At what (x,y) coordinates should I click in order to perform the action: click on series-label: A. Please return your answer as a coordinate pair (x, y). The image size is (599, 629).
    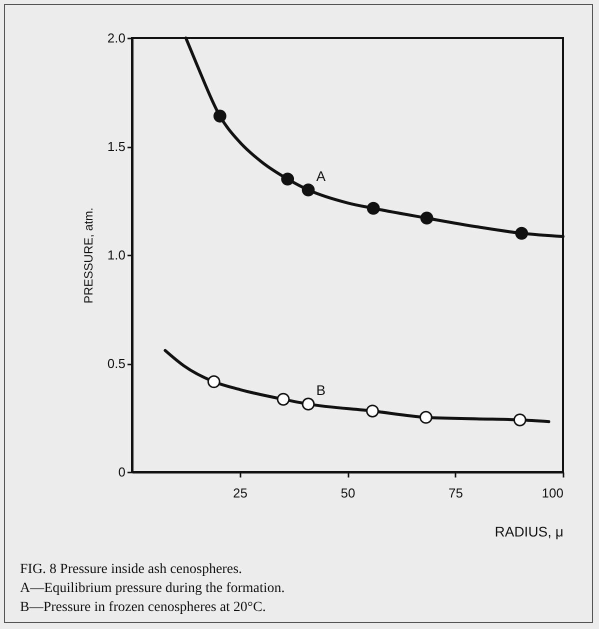
    Looking at the image, I should click on (321, 176).